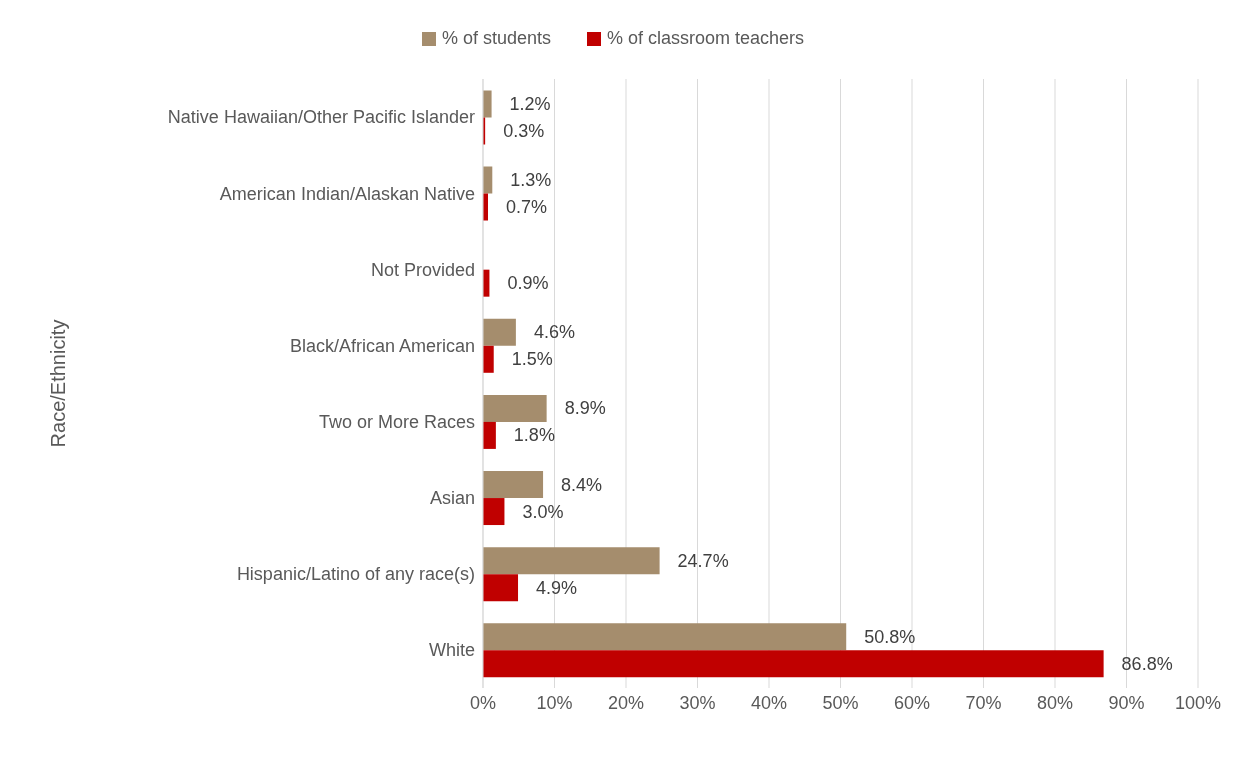  I want to click on data-label: 8.9%, so click(585, 408).